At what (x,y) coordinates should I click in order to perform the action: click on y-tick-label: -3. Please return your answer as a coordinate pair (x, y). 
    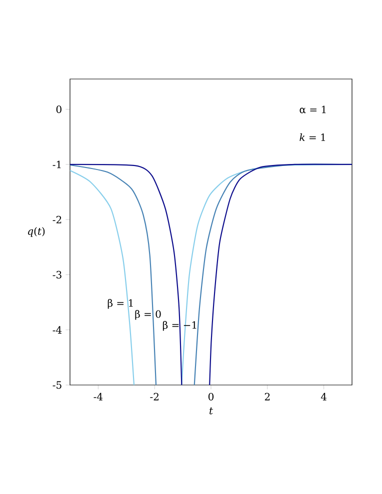
    Looking at the image, I should click on (57, 274).